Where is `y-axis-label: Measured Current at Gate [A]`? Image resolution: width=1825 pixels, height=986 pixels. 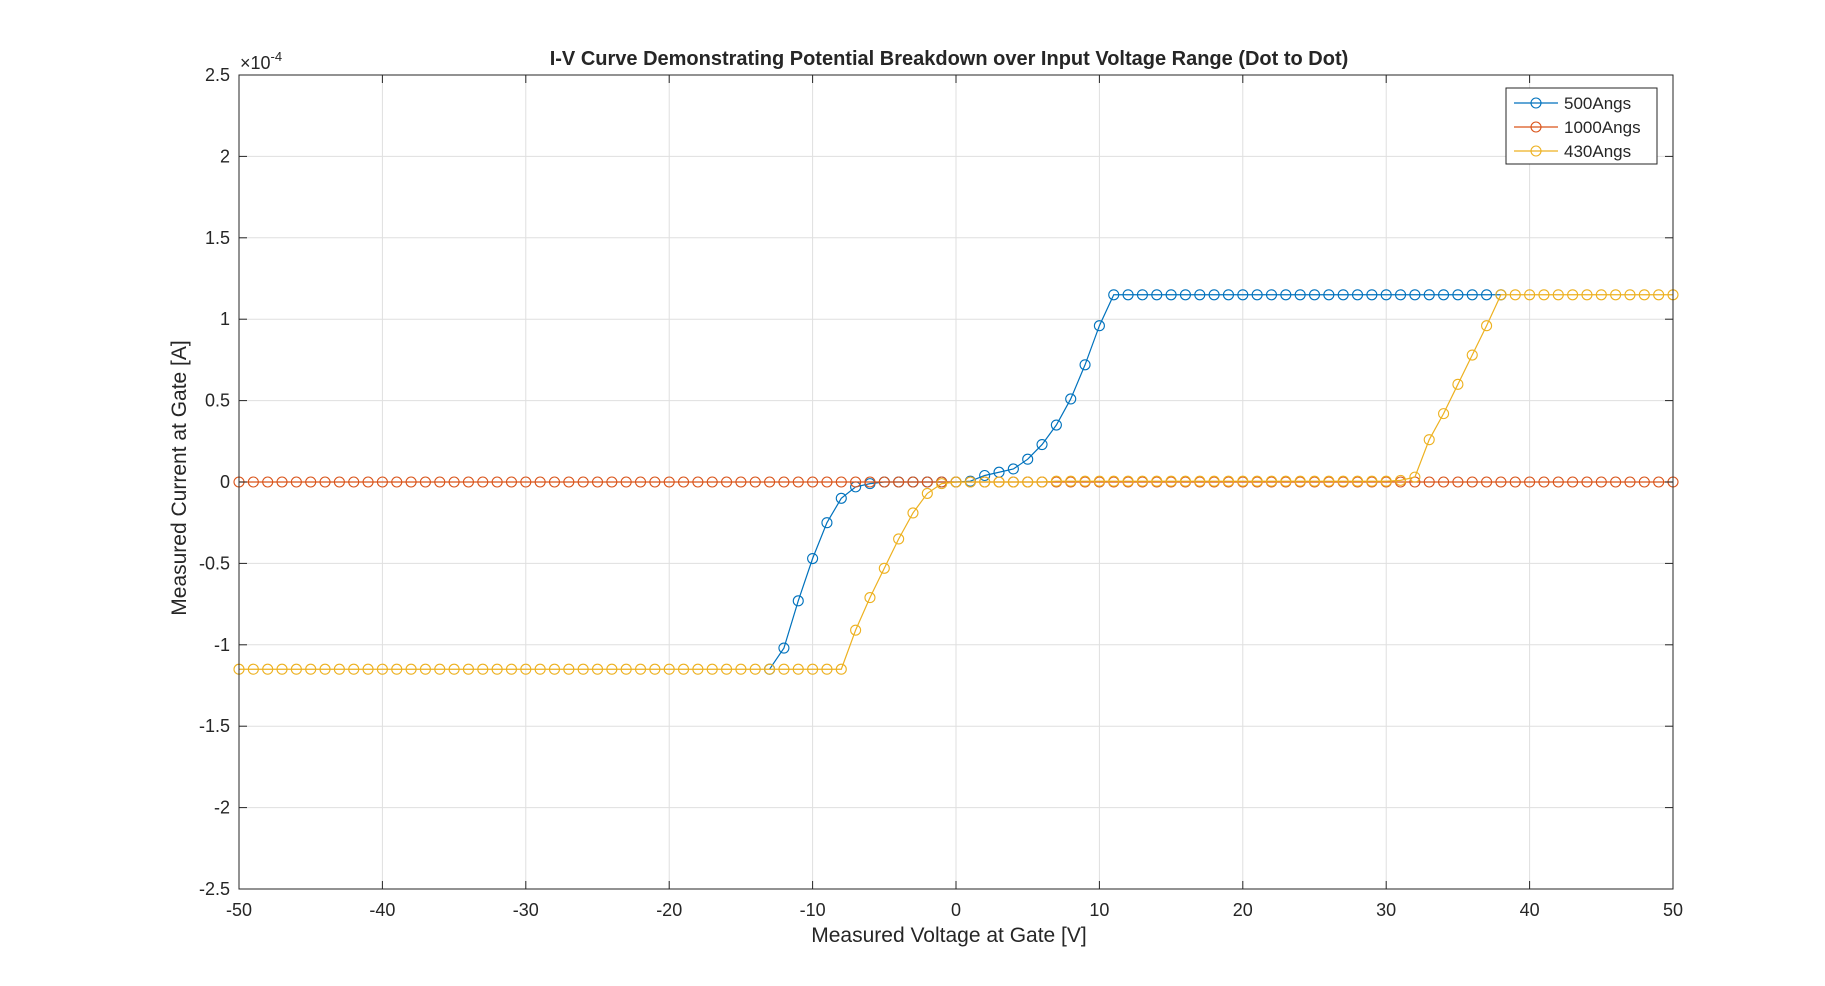 y-axis-label: Measured Current at Gate [A] is located at coordinates (179, 477).